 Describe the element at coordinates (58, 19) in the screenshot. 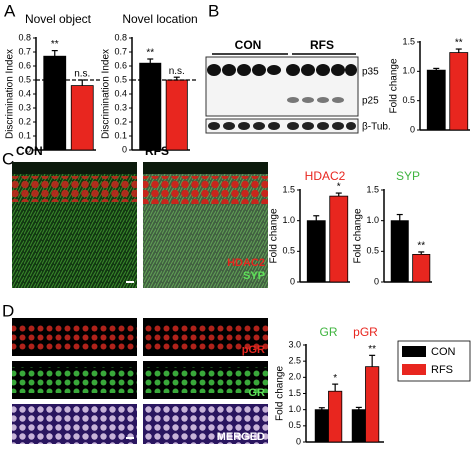

I see `chart-title: Novel object` at that location.